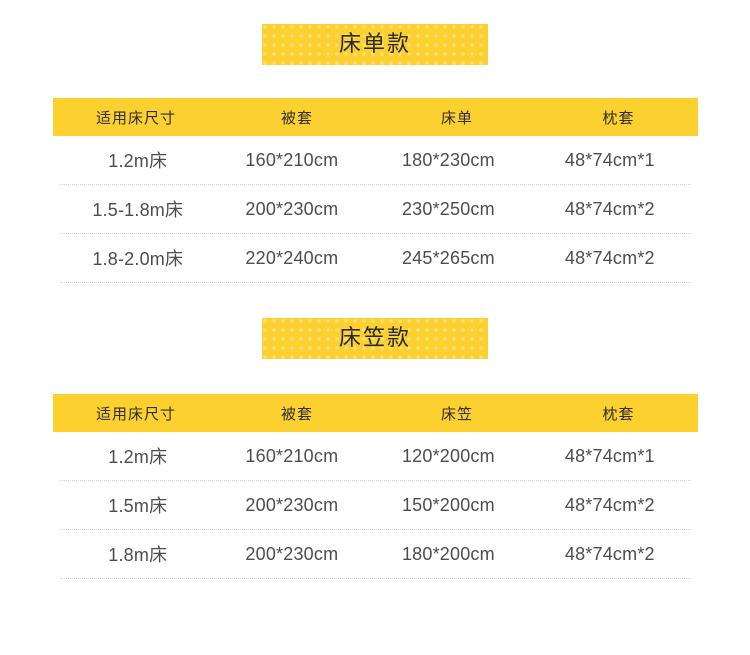 This screenshot has height=655, width=750. I want to click on table-2-row-1-cell-3: 48*74cm*2, so click(609, 504).